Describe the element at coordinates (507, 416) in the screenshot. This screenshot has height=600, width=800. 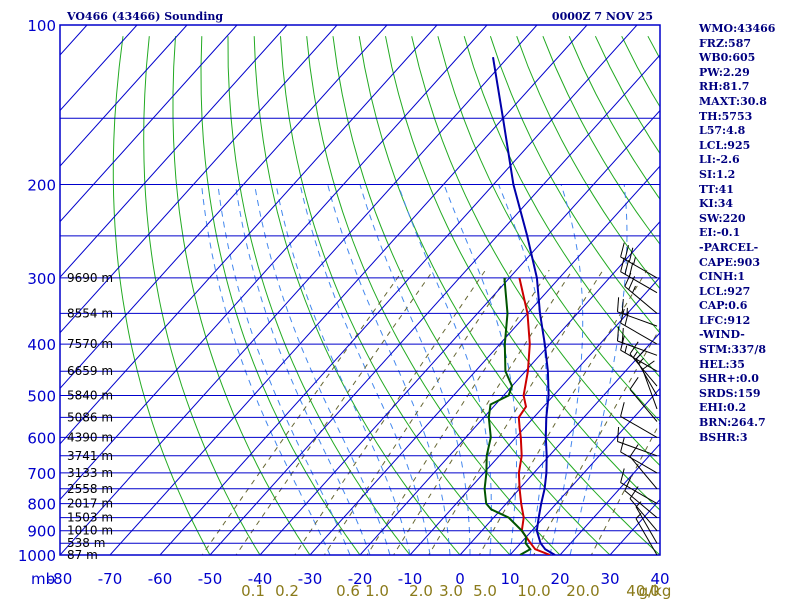
I see `dewpoint-line` at that location.